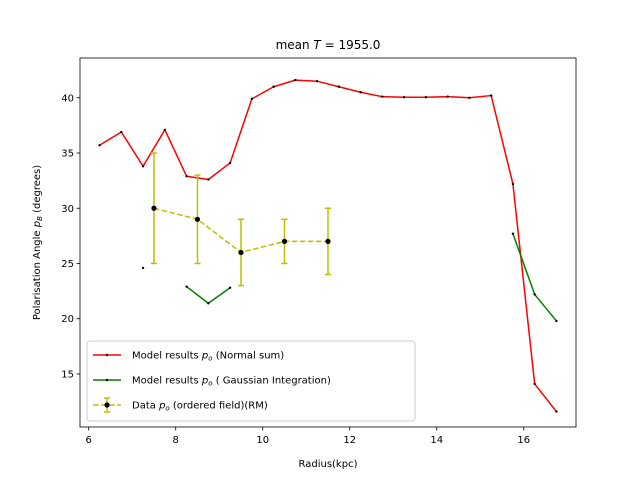 This screenshot has height=480, width=640. I want to click on legend-box, so click(251, 381).